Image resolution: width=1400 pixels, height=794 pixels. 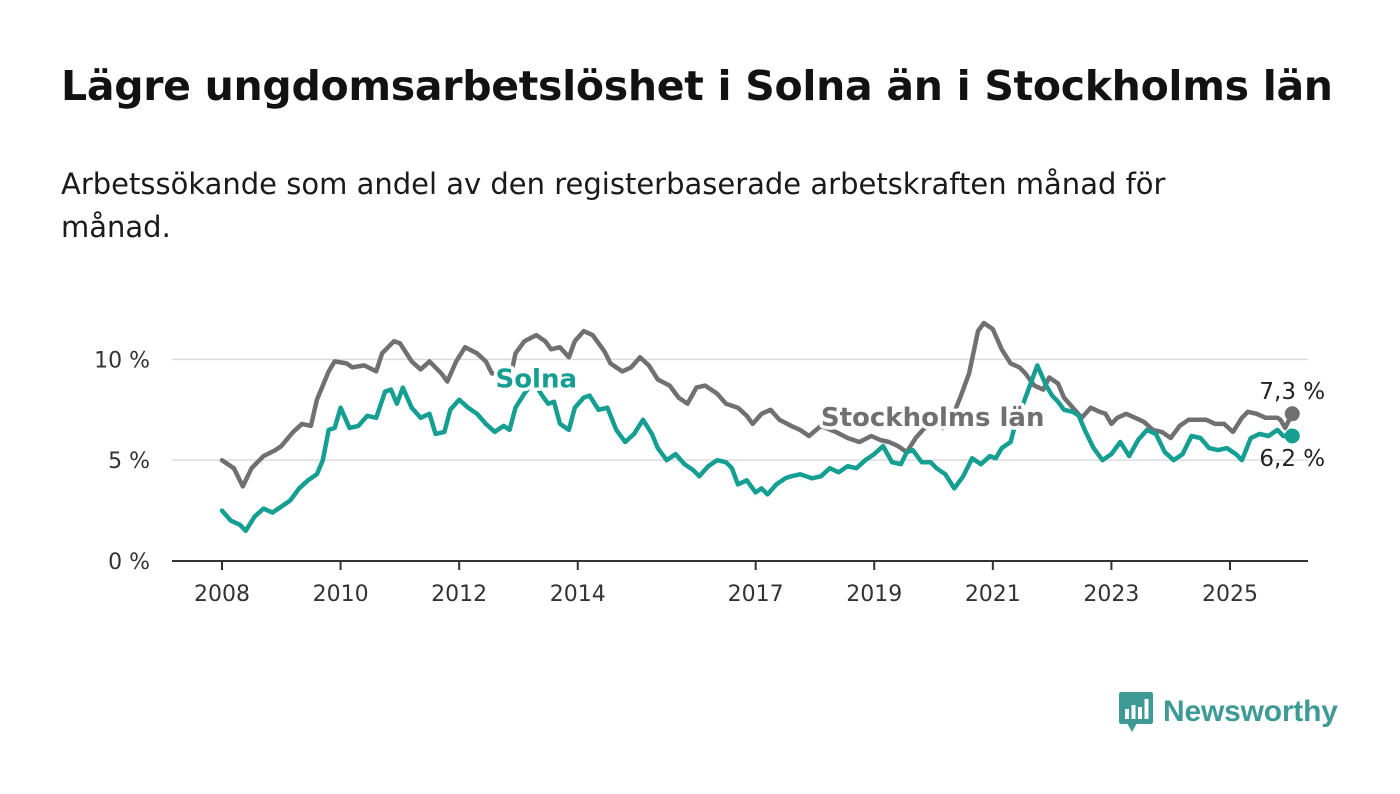 I want to click on x-tick-label: 2019, so click(x=874, y=594).